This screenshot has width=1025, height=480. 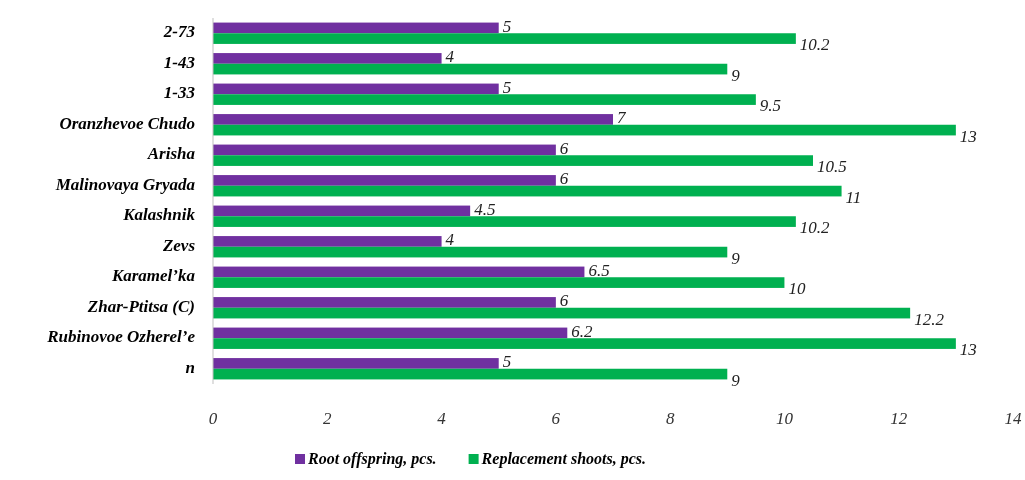 I want to click on x-tick-label: 12, so click(x=899, y=418).